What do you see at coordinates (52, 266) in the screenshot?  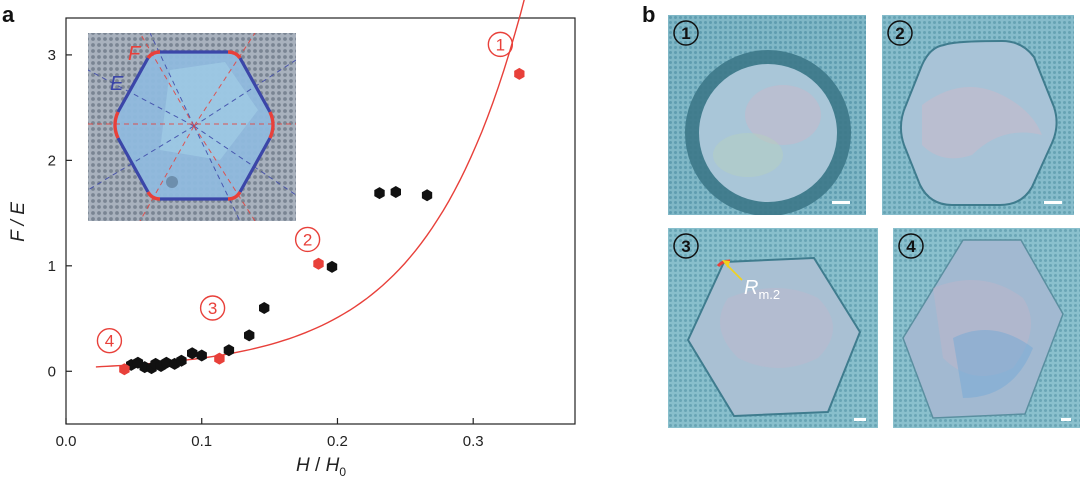 I see `y-tick-label: 1` at bounding box center [52, 266].